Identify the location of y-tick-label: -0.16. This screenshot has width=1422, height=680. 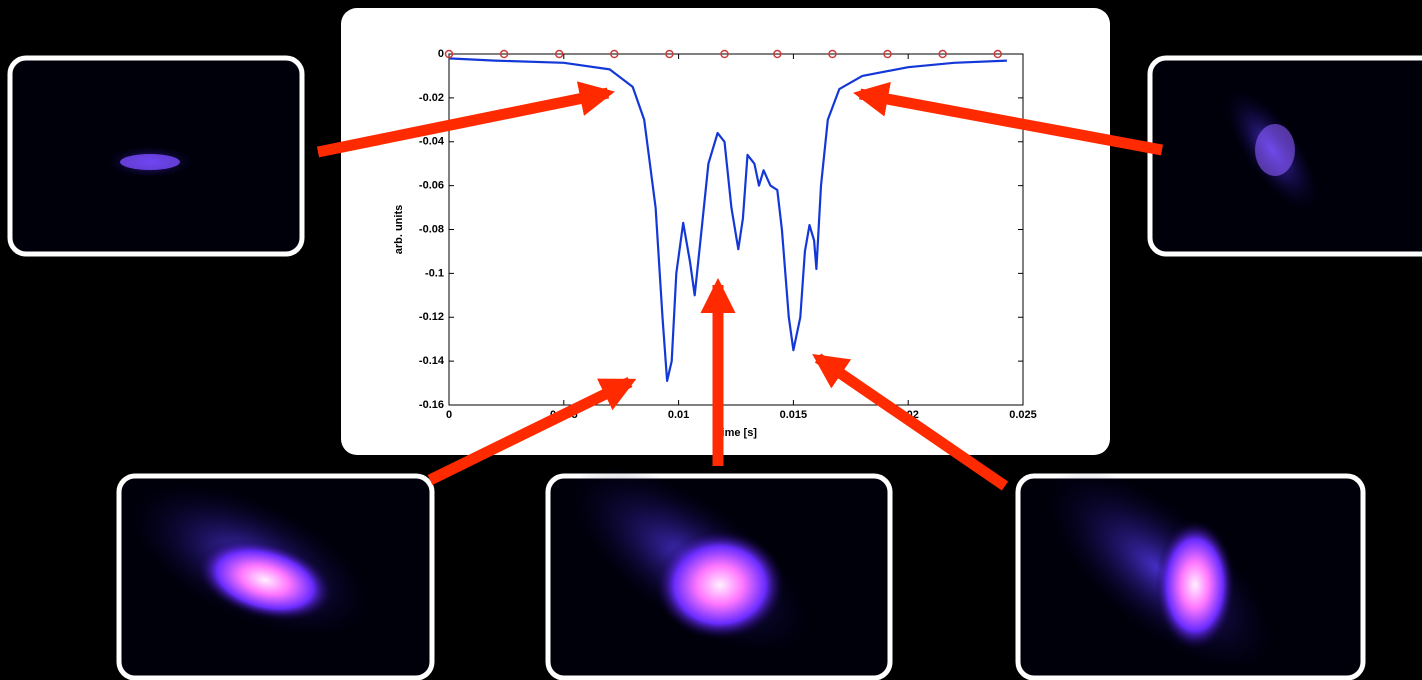
(431, 405).